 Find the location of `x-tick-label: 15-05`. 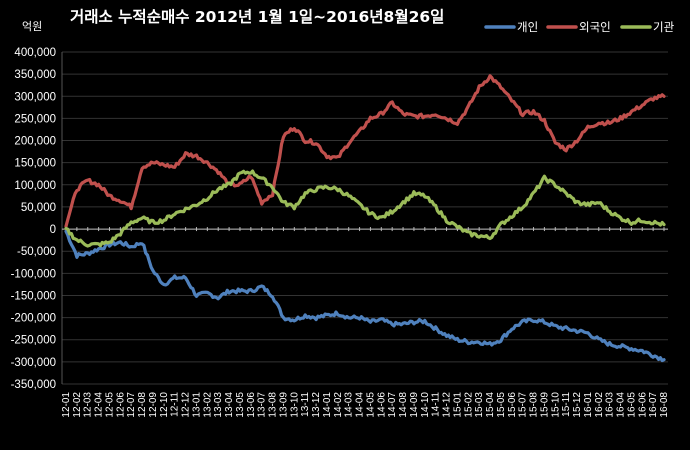

x-tick-label: 15-05 is located at coordinates (501, 405).